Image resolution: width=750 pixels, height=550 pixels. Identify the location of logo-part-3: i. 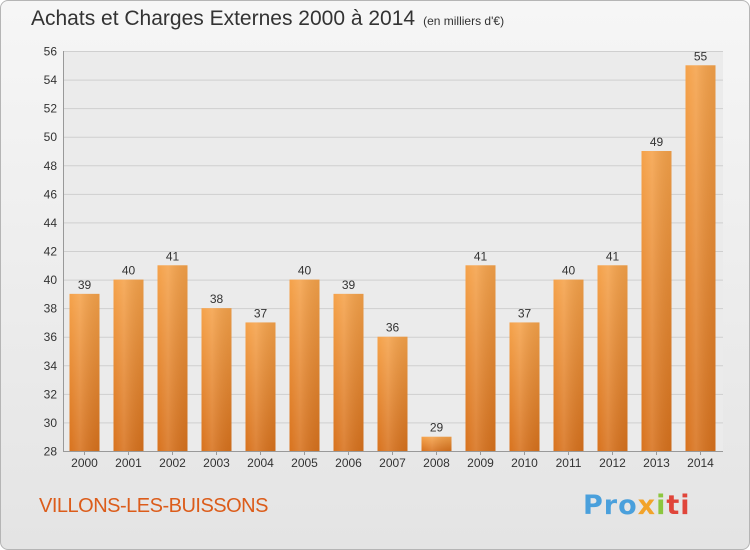
(661, 505).